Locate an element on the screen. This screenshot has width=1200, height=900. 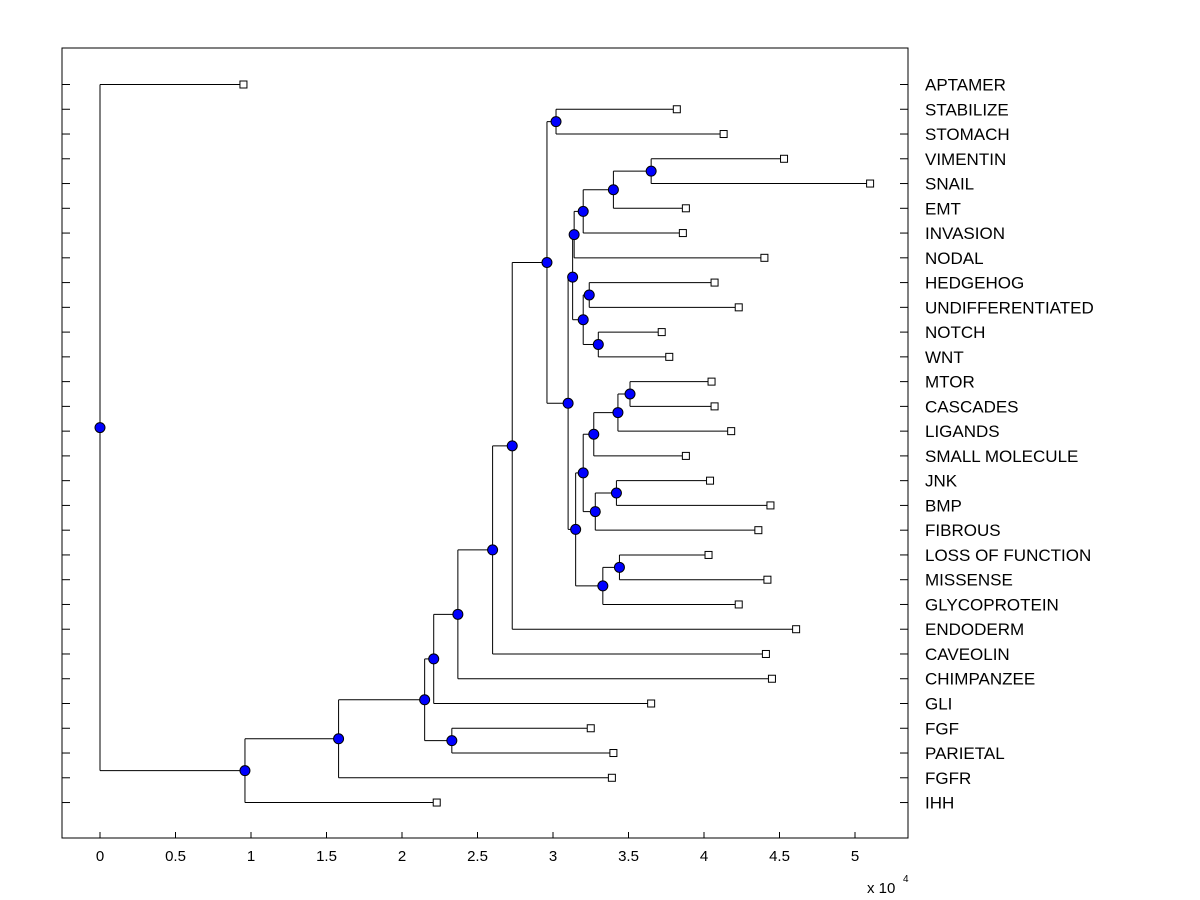
leaf-label: PARIETAL is located at coordinates (965, 753).